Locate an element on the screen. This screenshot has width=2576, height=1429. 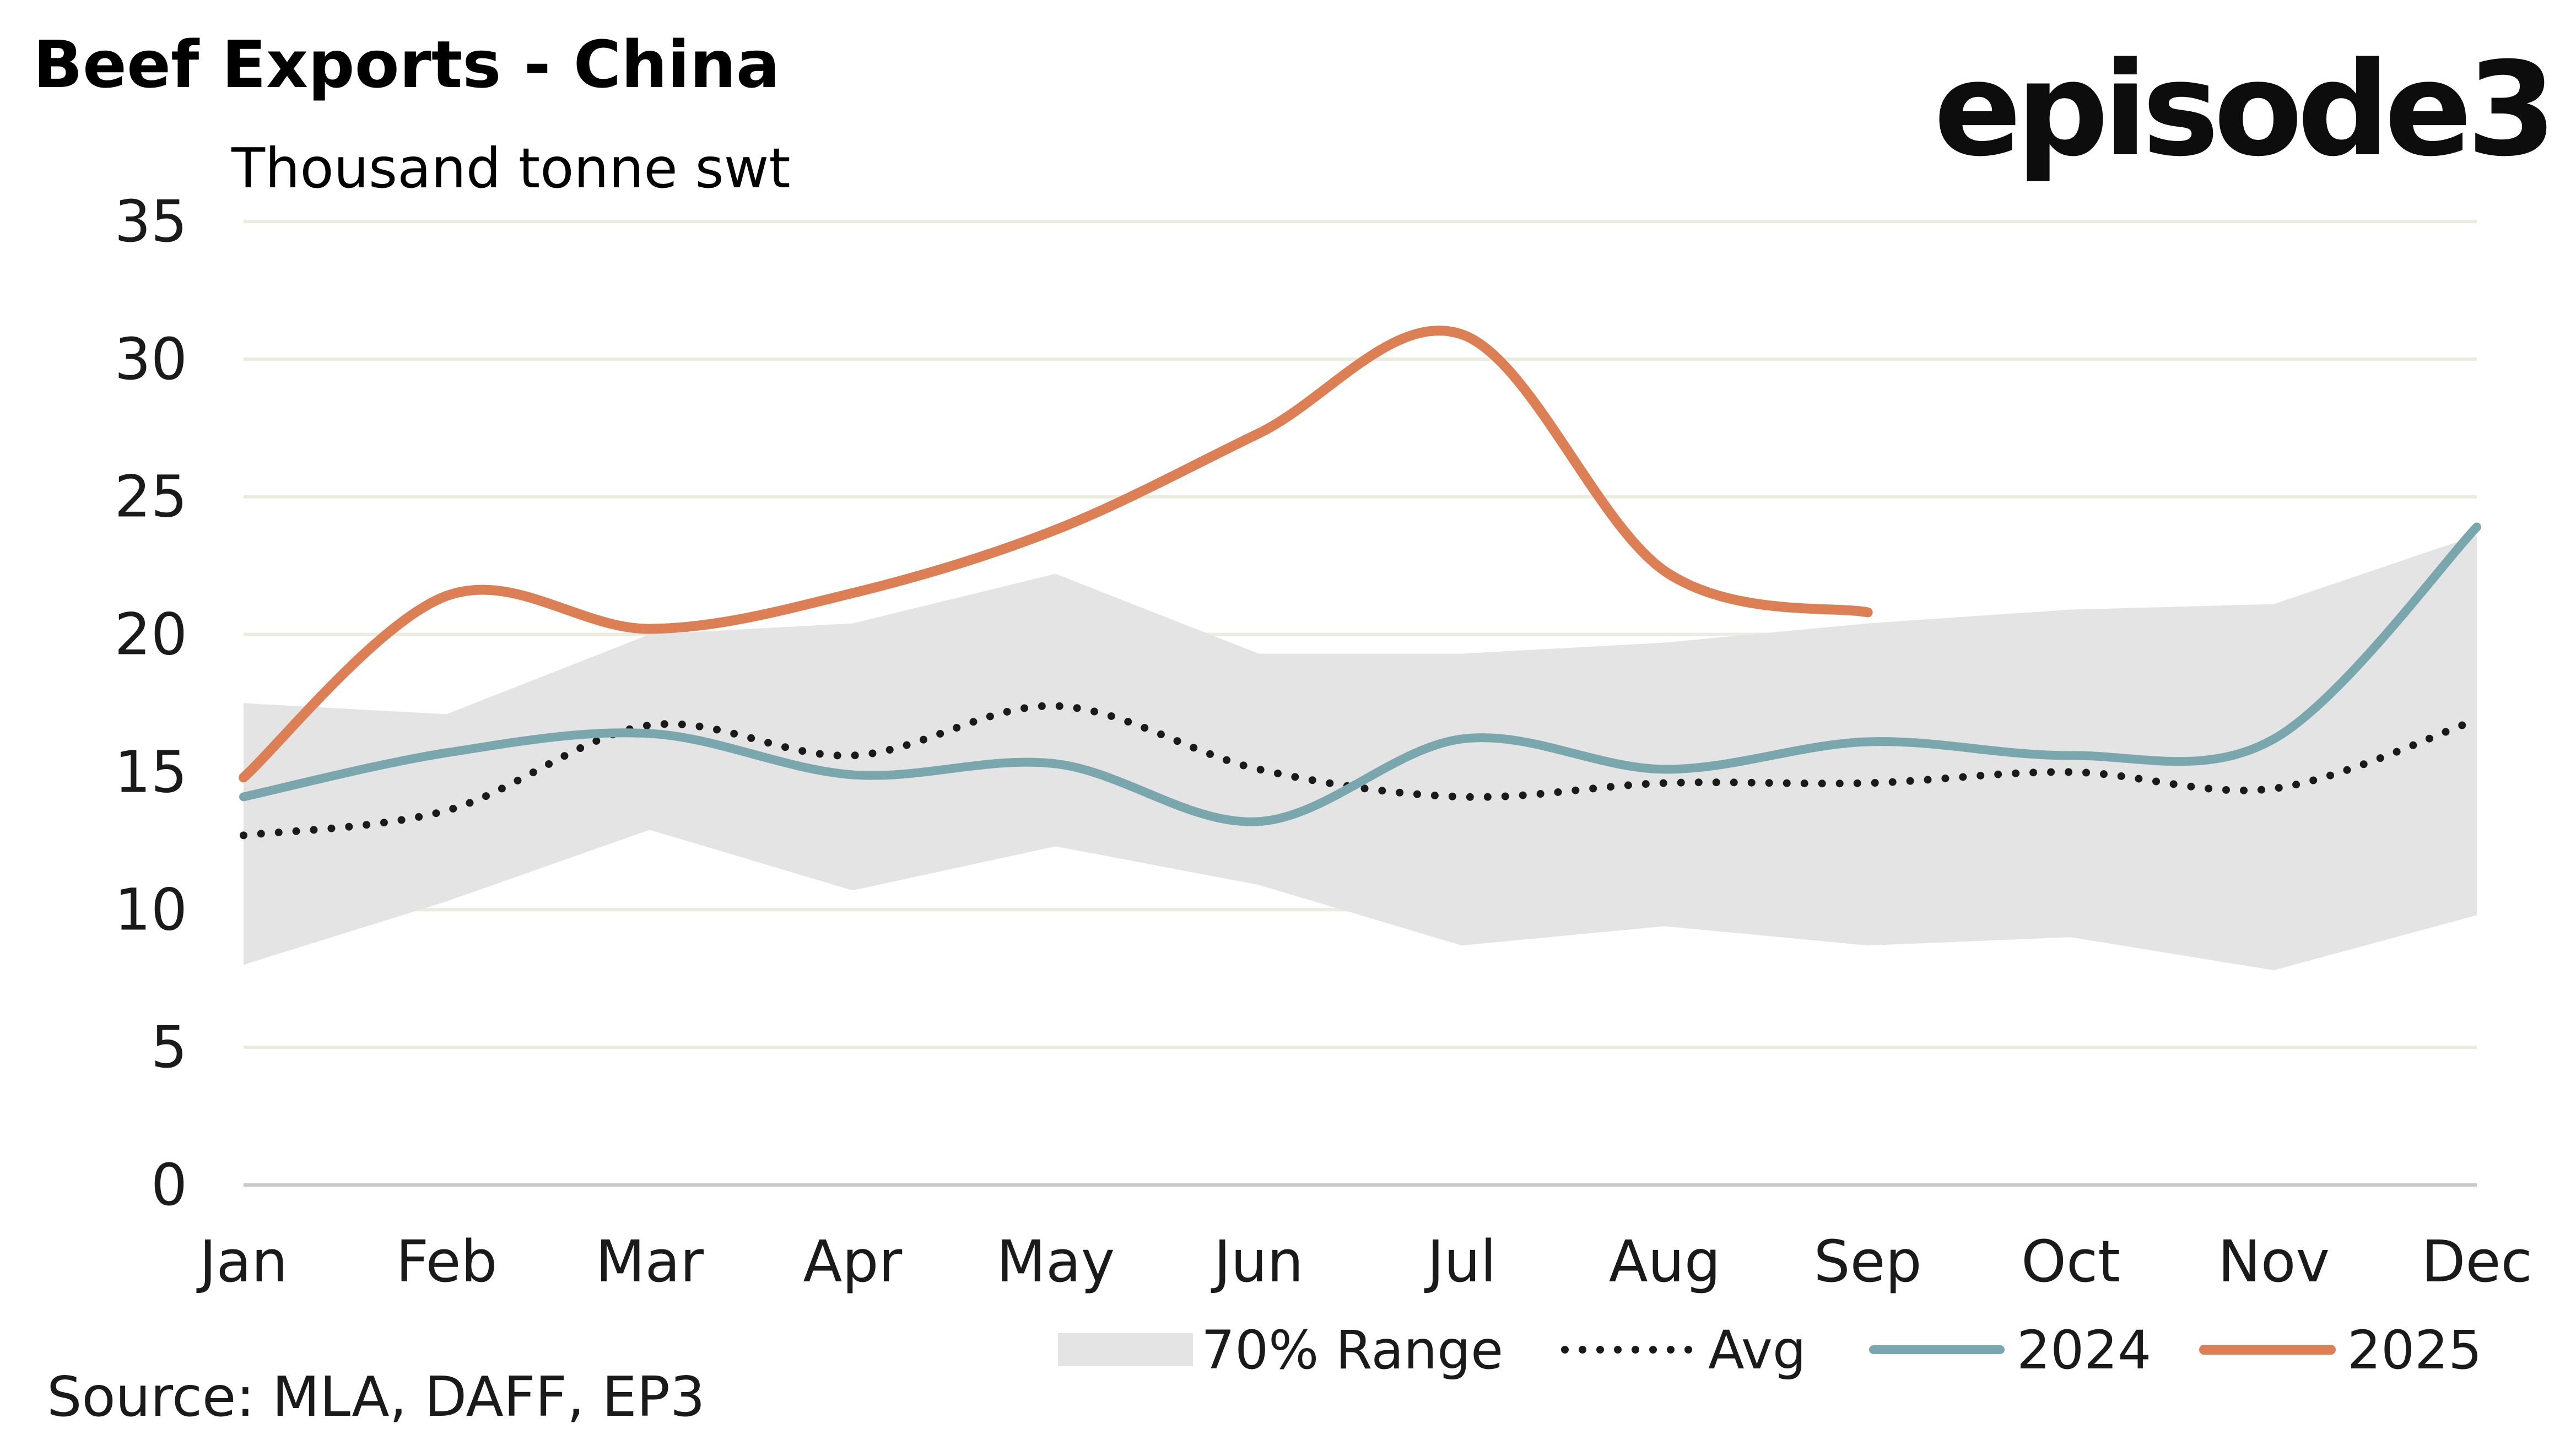
y-axis-unit-label: Thousand tonne swt is located at coordinates (511, 168).